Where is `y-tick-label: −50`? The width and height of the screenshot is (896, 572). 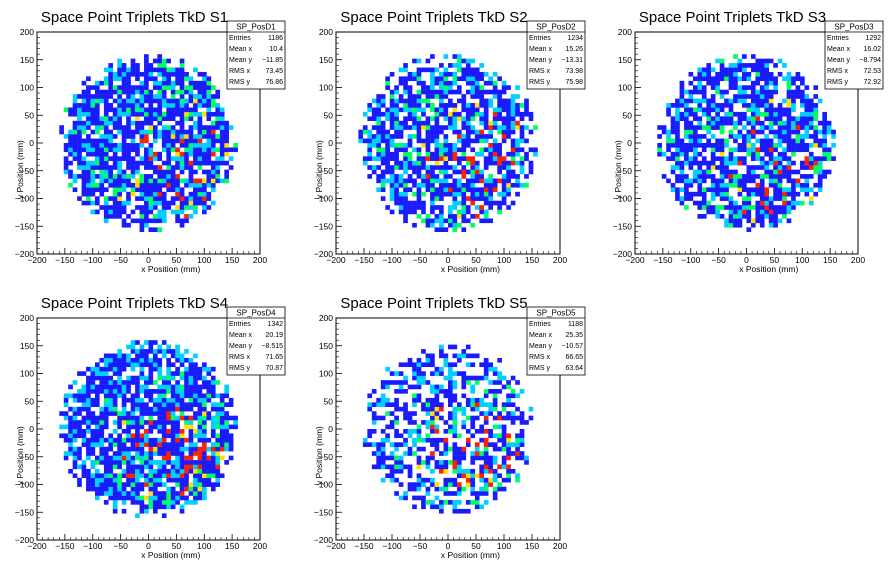
y-tick-label: −50 is located at coordinates (27, 171).